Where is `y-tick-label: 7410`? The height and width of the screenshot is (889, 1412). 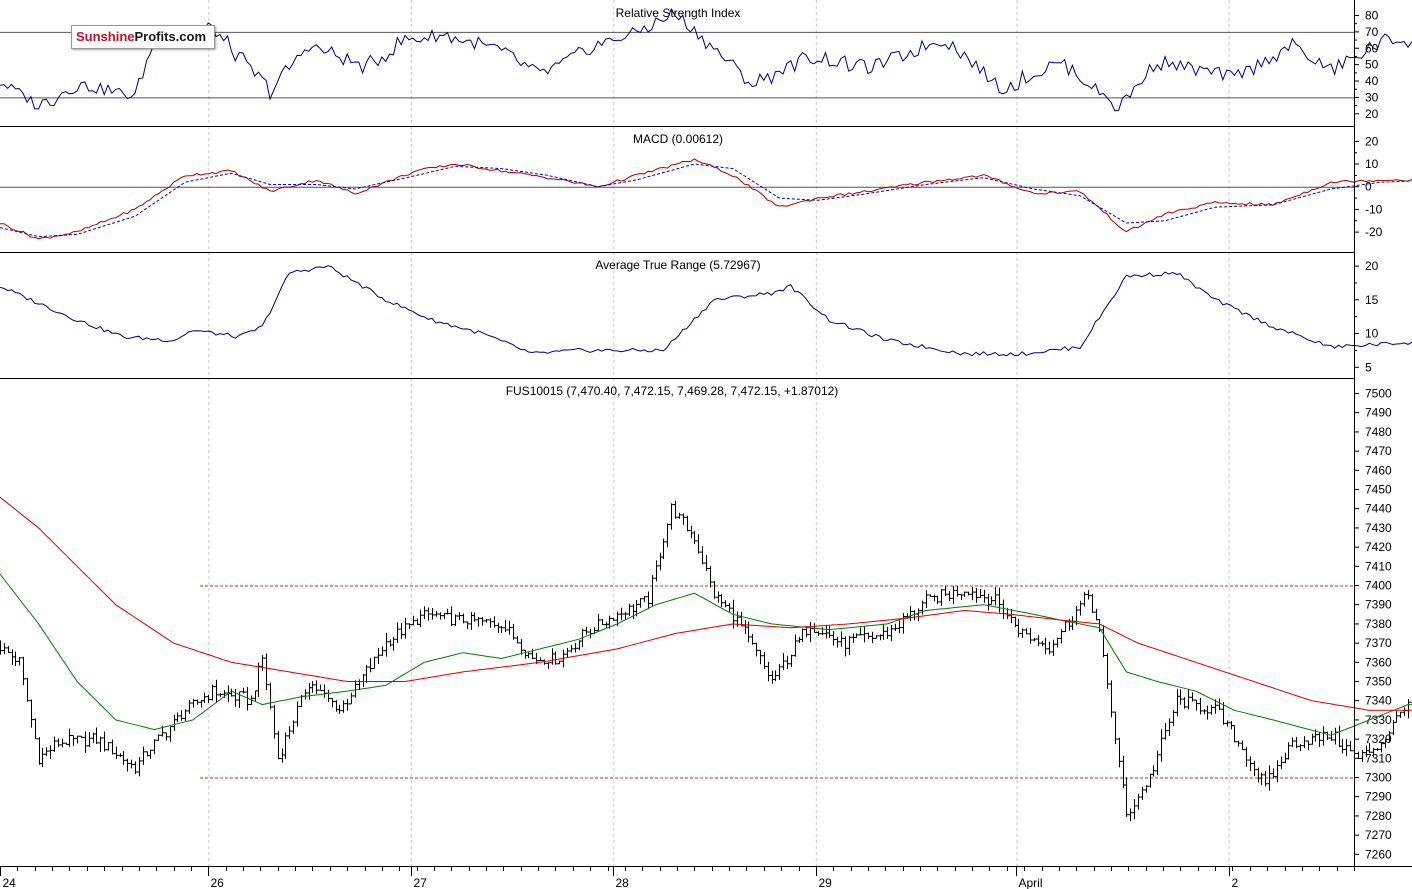
y-tick-label: 7410 is located at coordinates (1378, 566).